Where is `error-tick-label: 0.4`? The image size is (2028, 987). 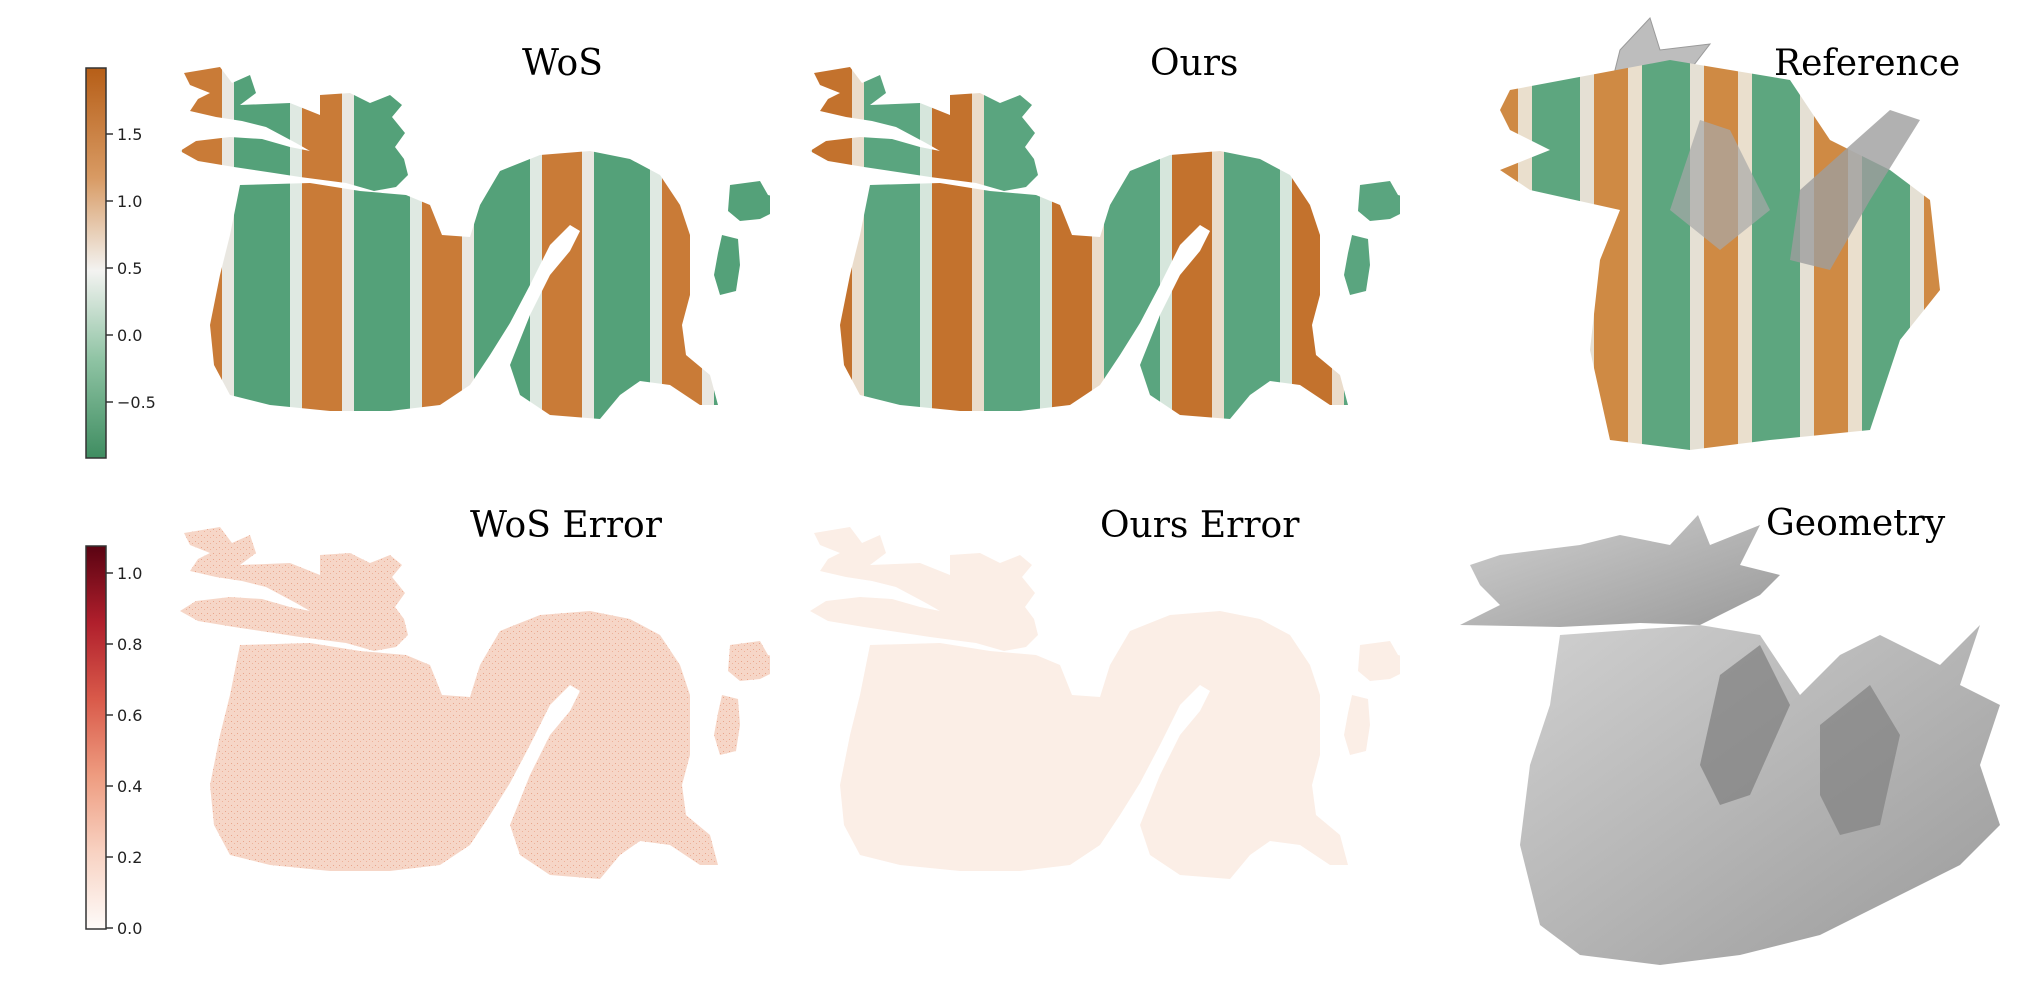 error-tick-label: 0.4 is located at coordinates (129, 786).